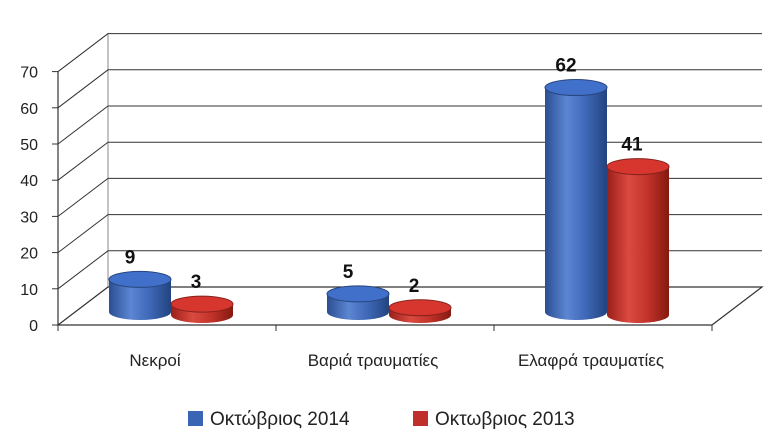 Image resolution: width=777 pixels, height=437 pixels. Describe the element at coordinates (381, 419) in the screenshot. I see `legend: Οκτώβριος 2014 Οκτωβριος 2013` at that location.